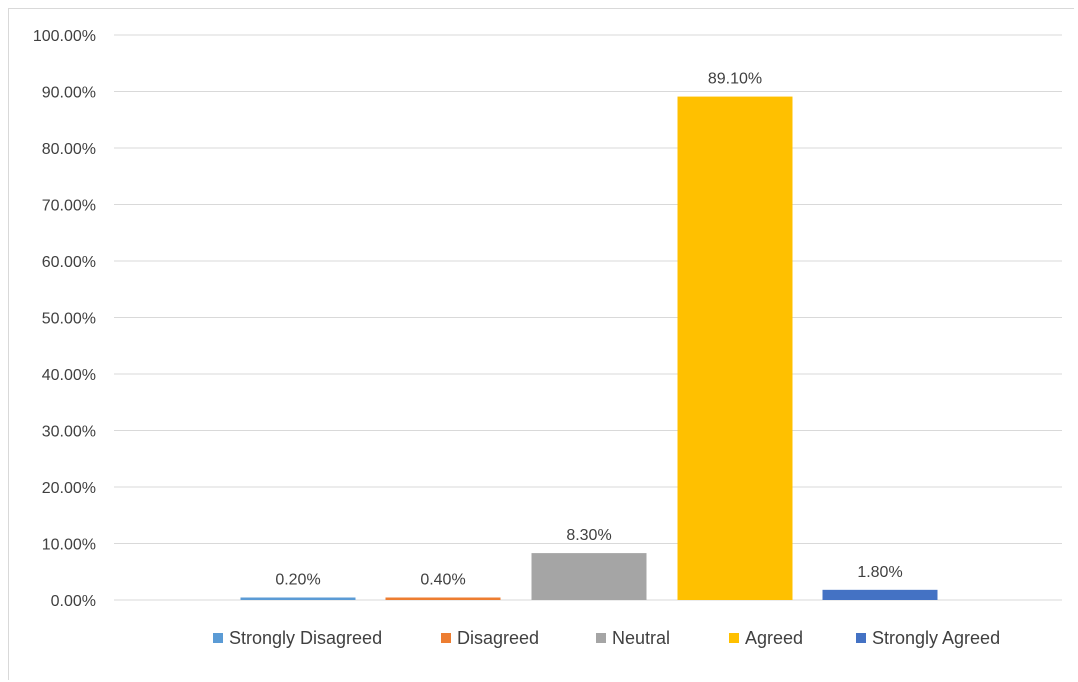 The width and height of the screenshot is (1078, 682). I want to click on y-tick-label: 10.00%, so click(69, 545).